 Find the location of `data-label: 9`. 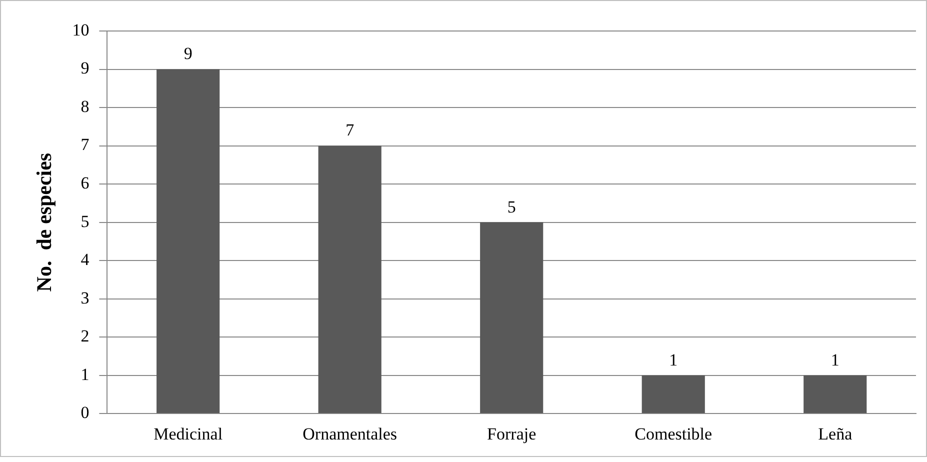

data-label: 9 is located at coordinates (188, 54).